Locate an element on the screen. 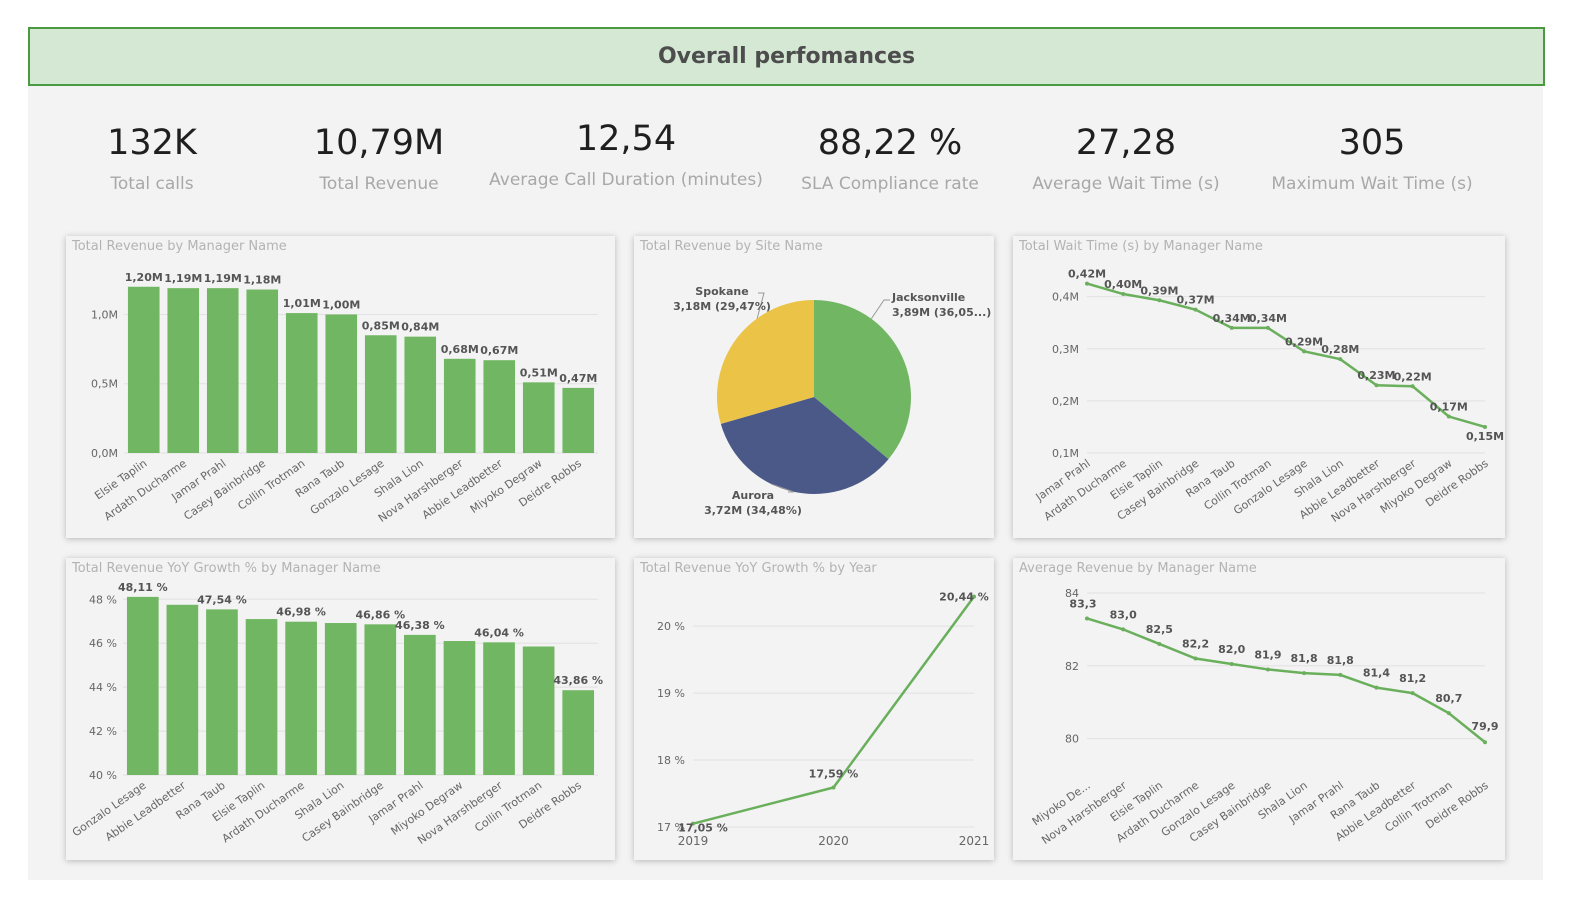 The height and width of the screenshot is (913, 1582). kpi-total-calls: 132K Total calls is located at coordinates (152, 157).